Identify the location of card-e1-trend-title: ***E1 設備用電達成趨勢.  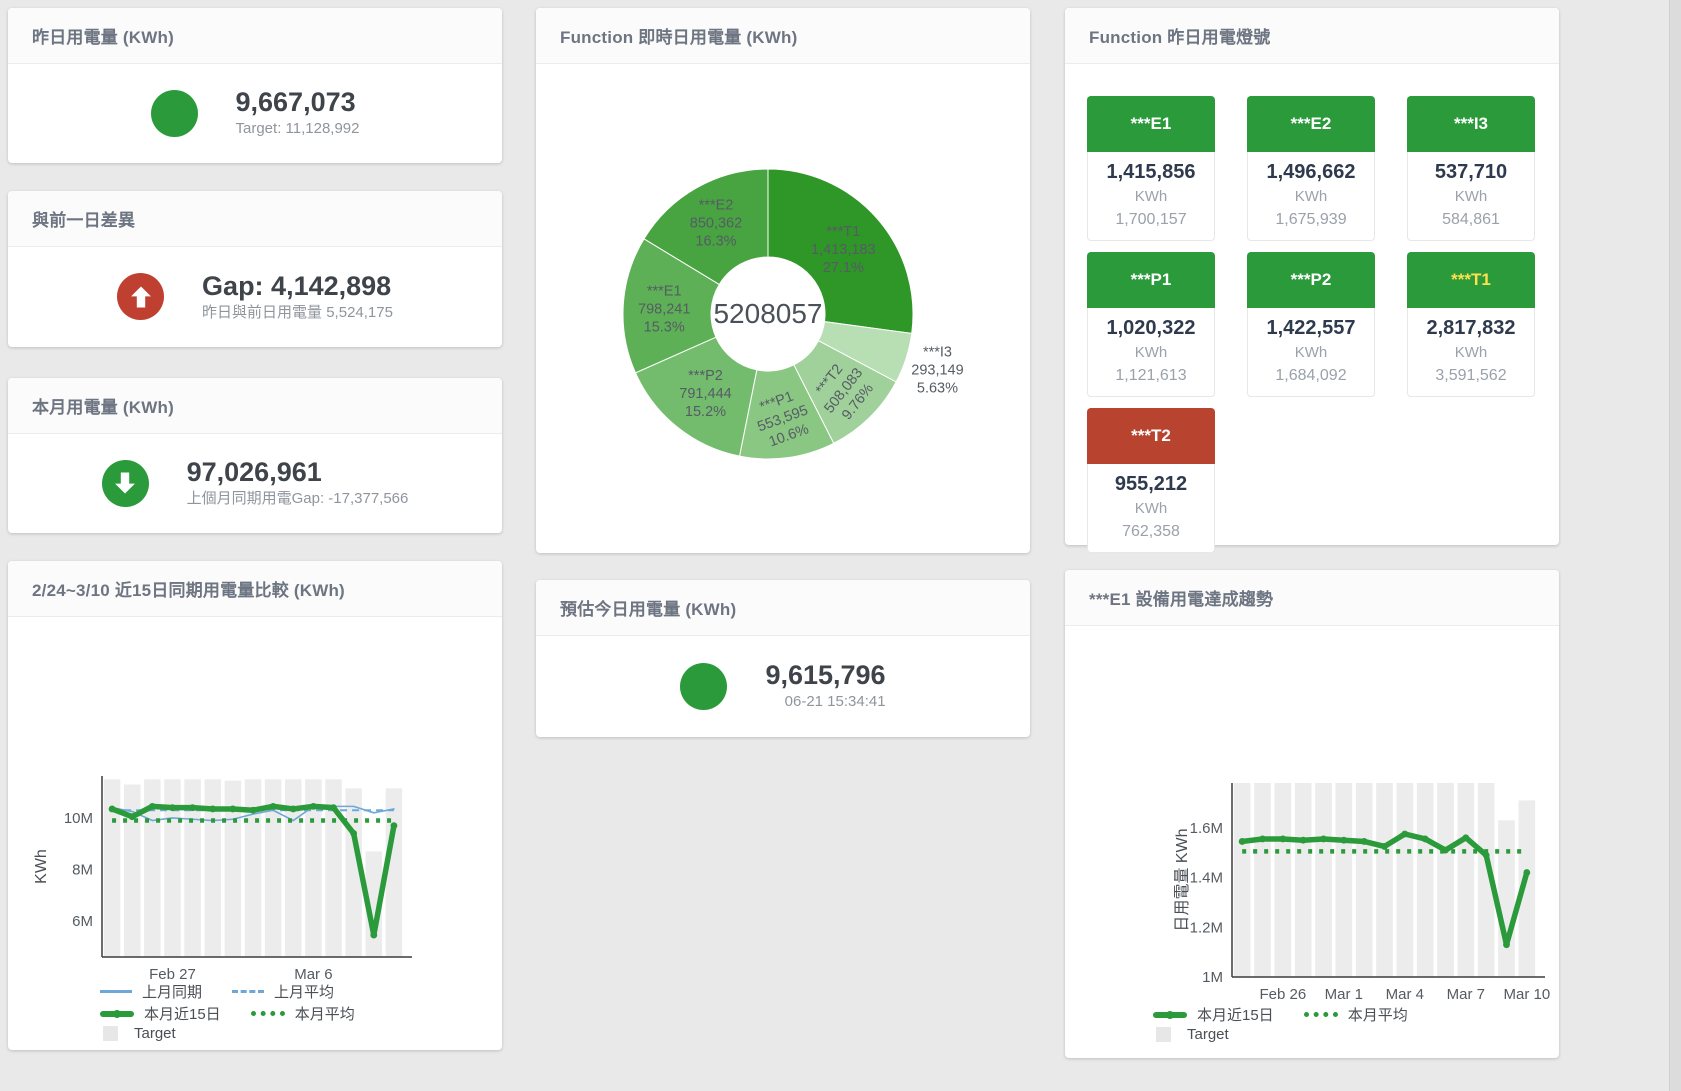
(1181, 599).